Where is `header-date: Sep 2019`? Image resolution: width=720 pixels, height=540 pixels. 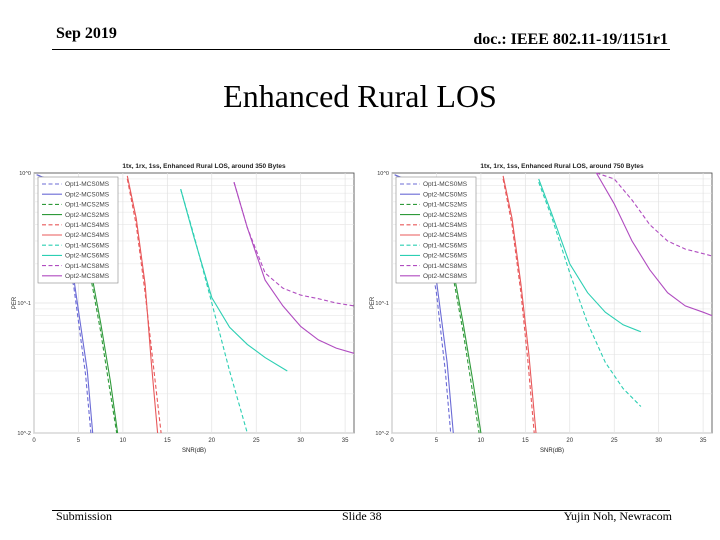 header-date: Sep 2019 is located at coordinates (86, 33).